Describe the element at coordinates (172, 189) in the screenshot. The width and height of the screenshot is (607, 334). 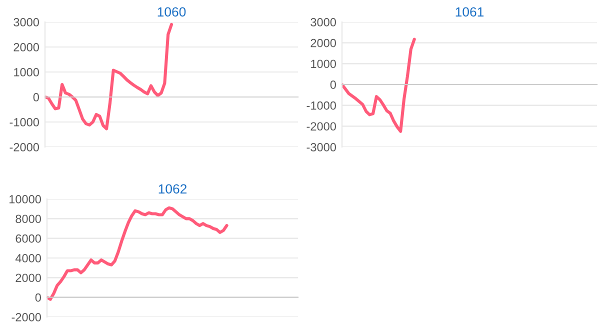
I see `chart-title: 1062` at that location.